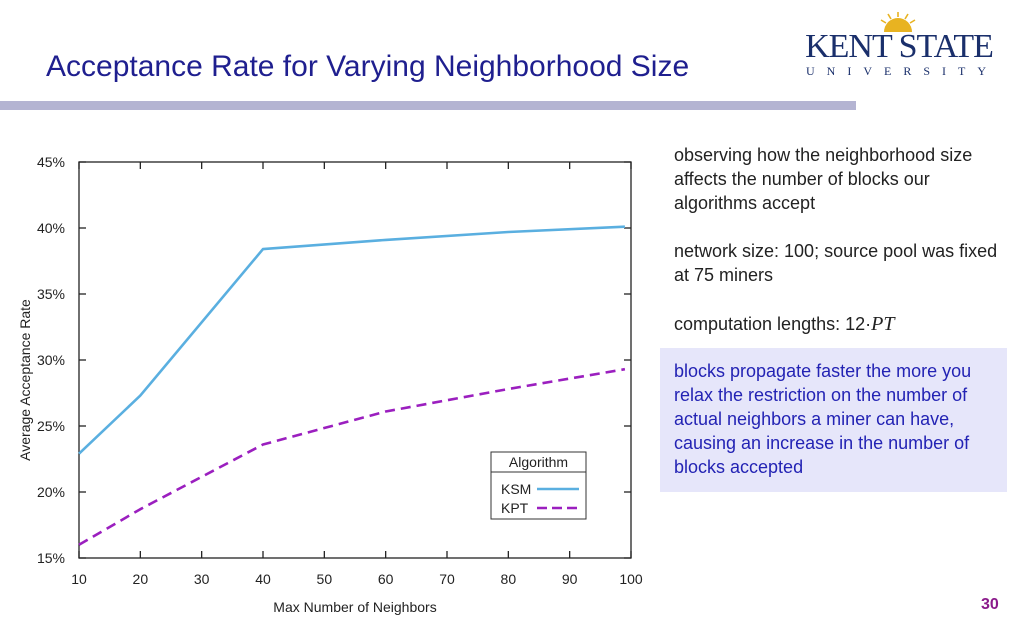  What do you see at coordinates (898, 22) in the screenshot?
I see `sun-icon` at bounding box center [898, 22].